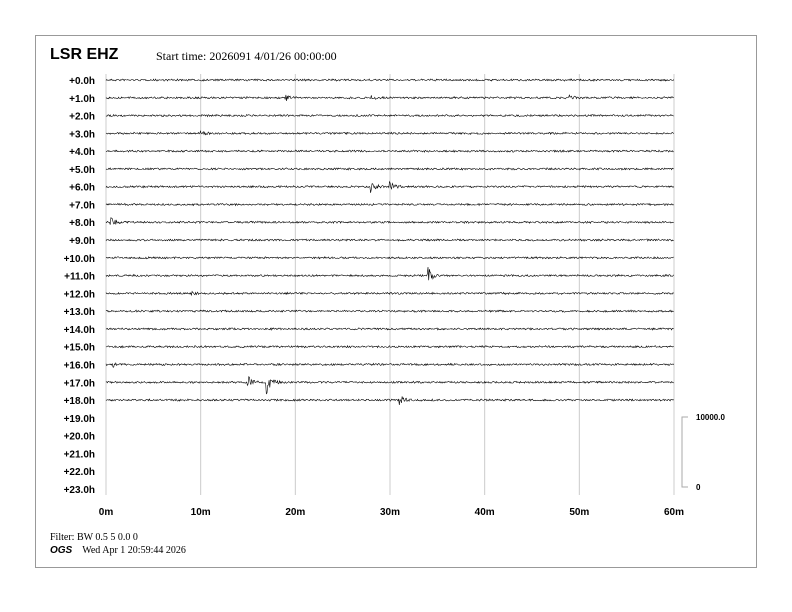 This screenshot has height=612, width=792. What do you see at coordinates (201, 512) in the screenshot?
I see `x-tick-label: 10m` at bounding box center [201, 512].